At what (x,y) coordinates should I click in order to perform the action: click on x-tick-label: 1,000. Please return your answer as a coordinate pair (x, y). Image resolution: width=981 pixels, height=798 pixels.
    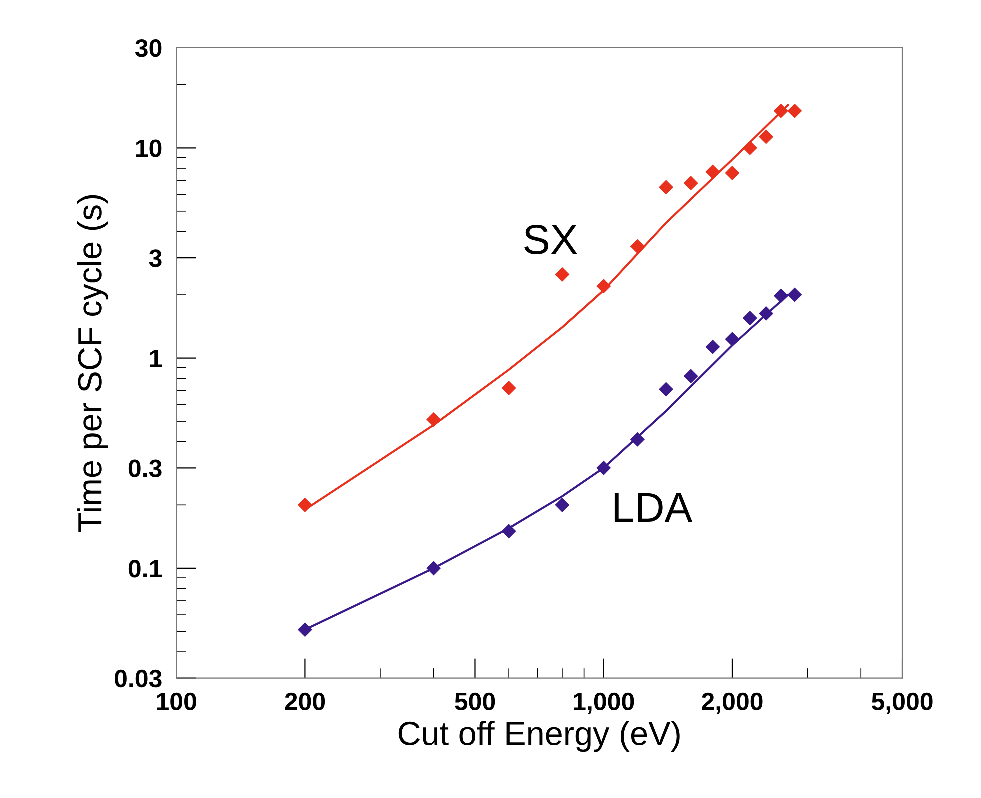
    Looking at the image, I should click on (604, 703).